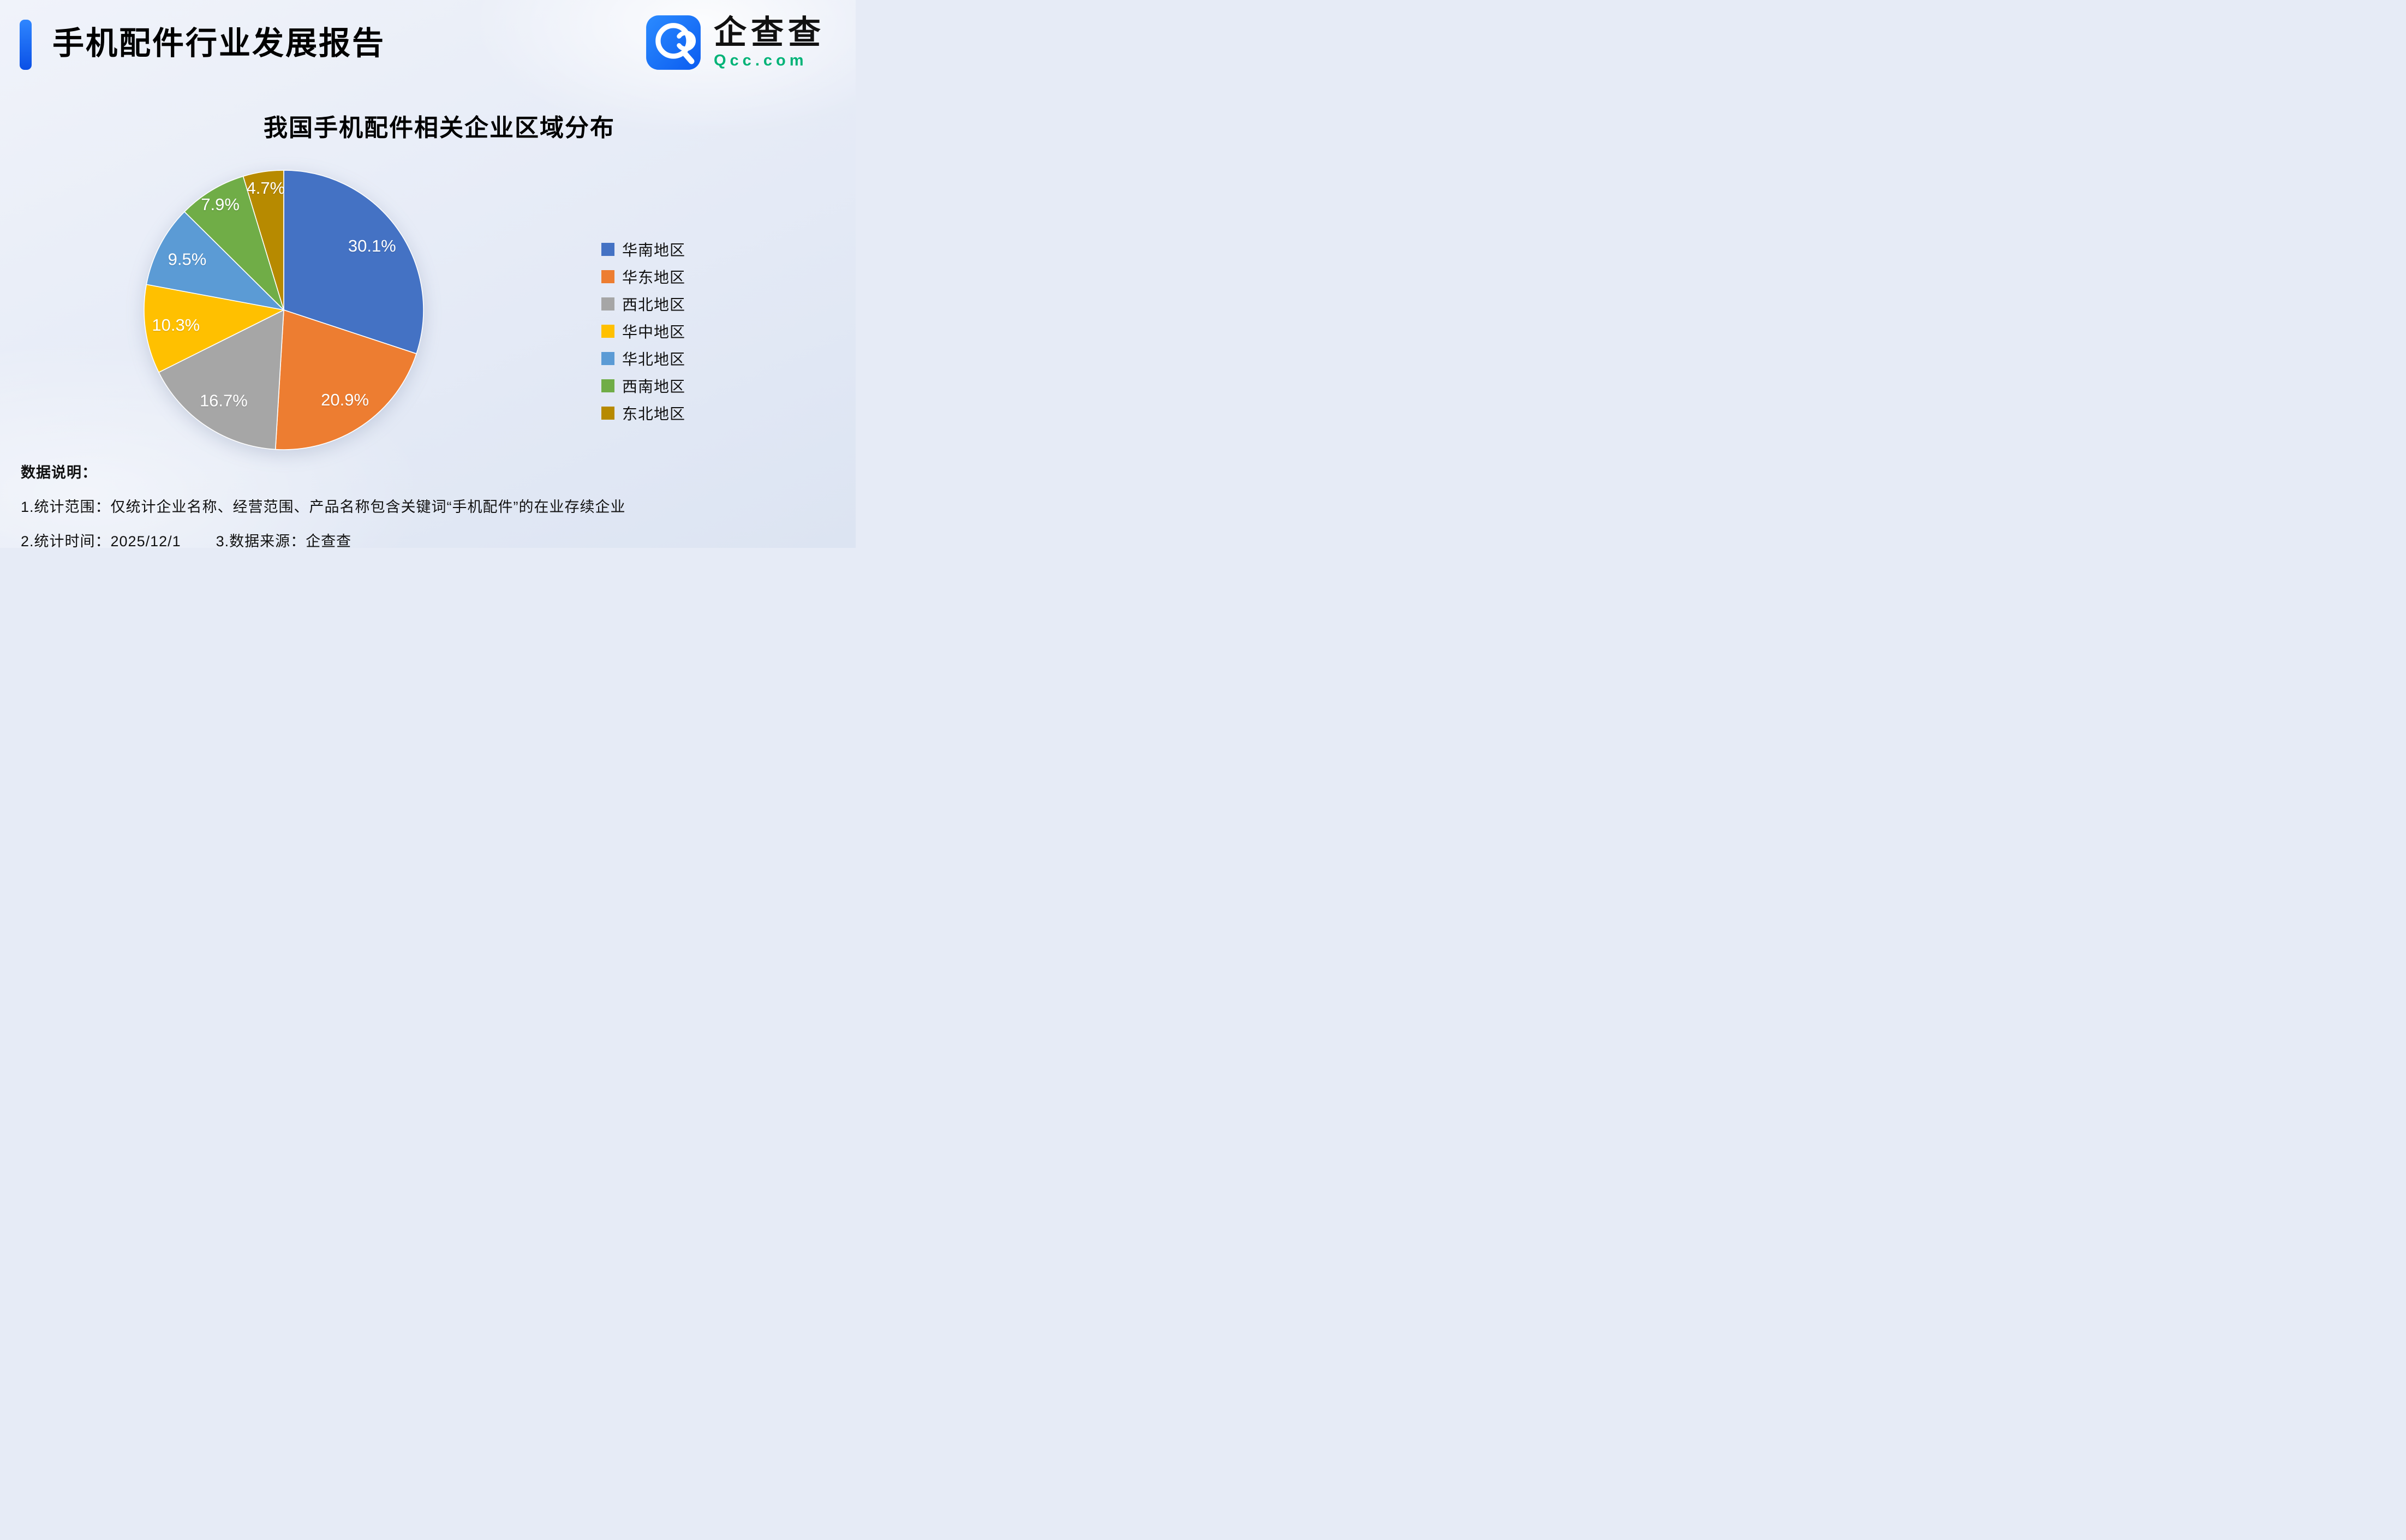 This screenshot has width=2406, height=1540. I want to click on legend-label: 华中地区, so click(654, 332).